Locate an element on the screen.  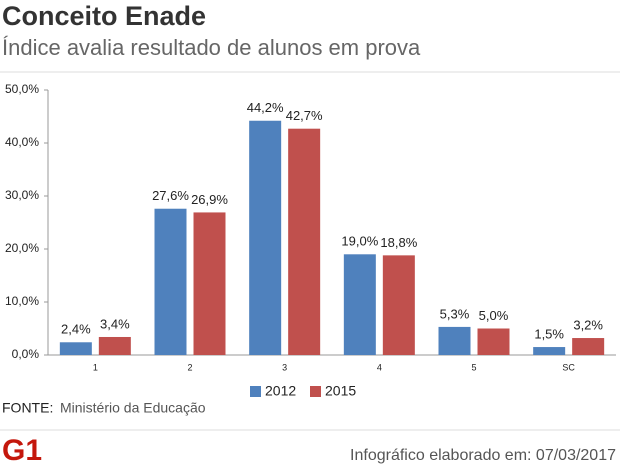
value-label: 3,2% is located at coordinates (588, 324).